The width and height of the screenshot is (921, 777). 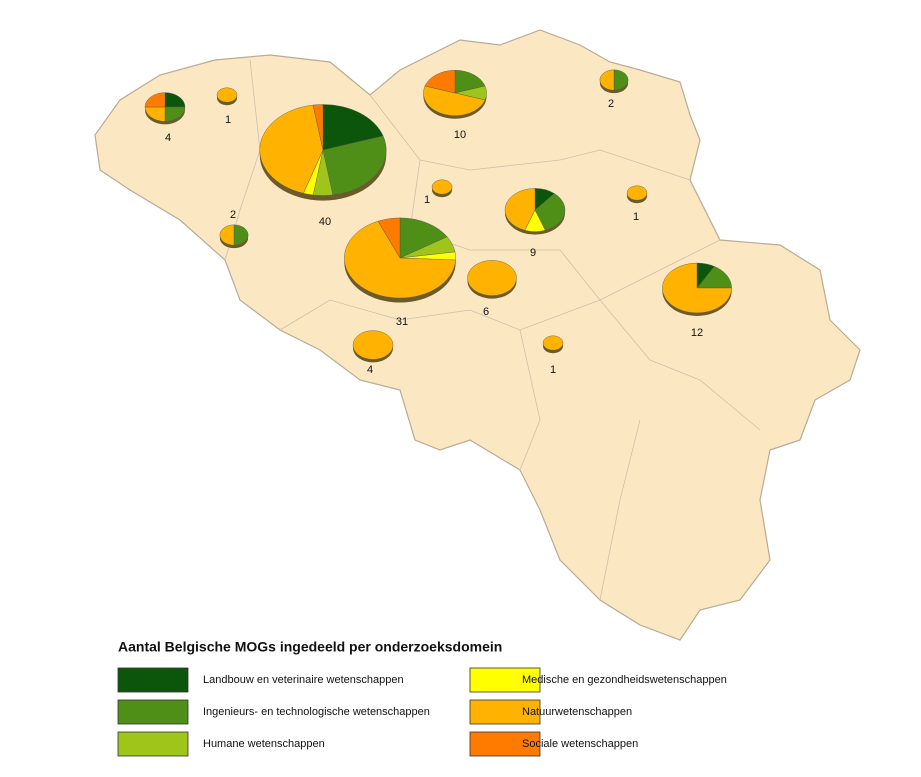 What do you see at coordinates (577, 712) in the screenshot?
I see `legend-label: Natuurwetenschappen` at bounding box center [577, 712].